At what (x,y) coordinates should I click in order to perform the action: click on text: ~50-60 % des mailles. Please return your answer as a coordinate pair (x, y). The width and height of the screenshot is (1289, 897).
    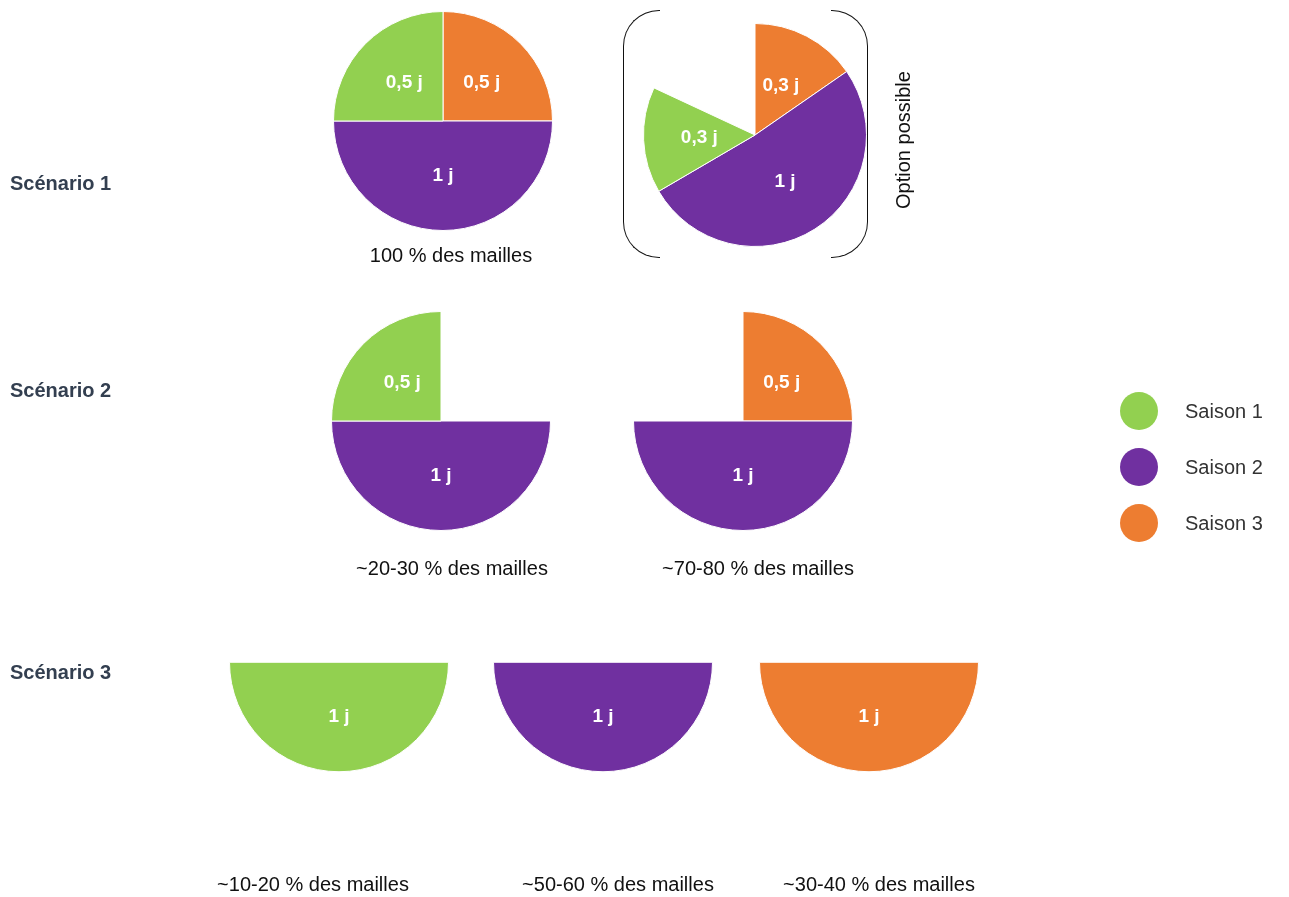
    Looking at the image, I should click on (618, 884).